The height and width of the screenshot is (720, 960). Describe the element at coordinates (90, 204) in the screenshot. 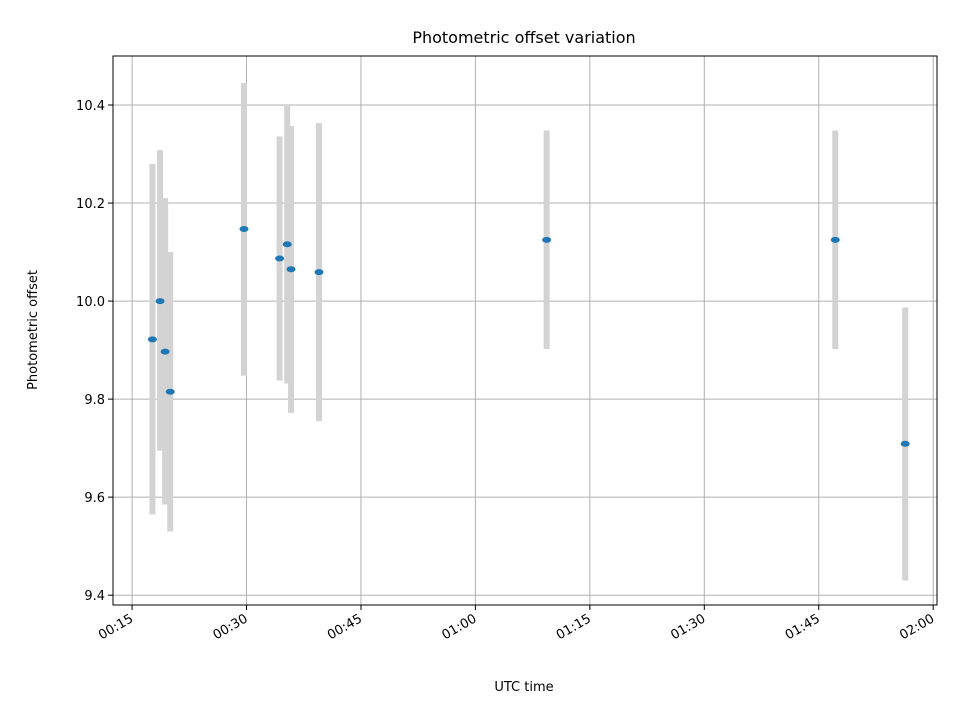

I see `y-tick-label: 10.2` at that location.